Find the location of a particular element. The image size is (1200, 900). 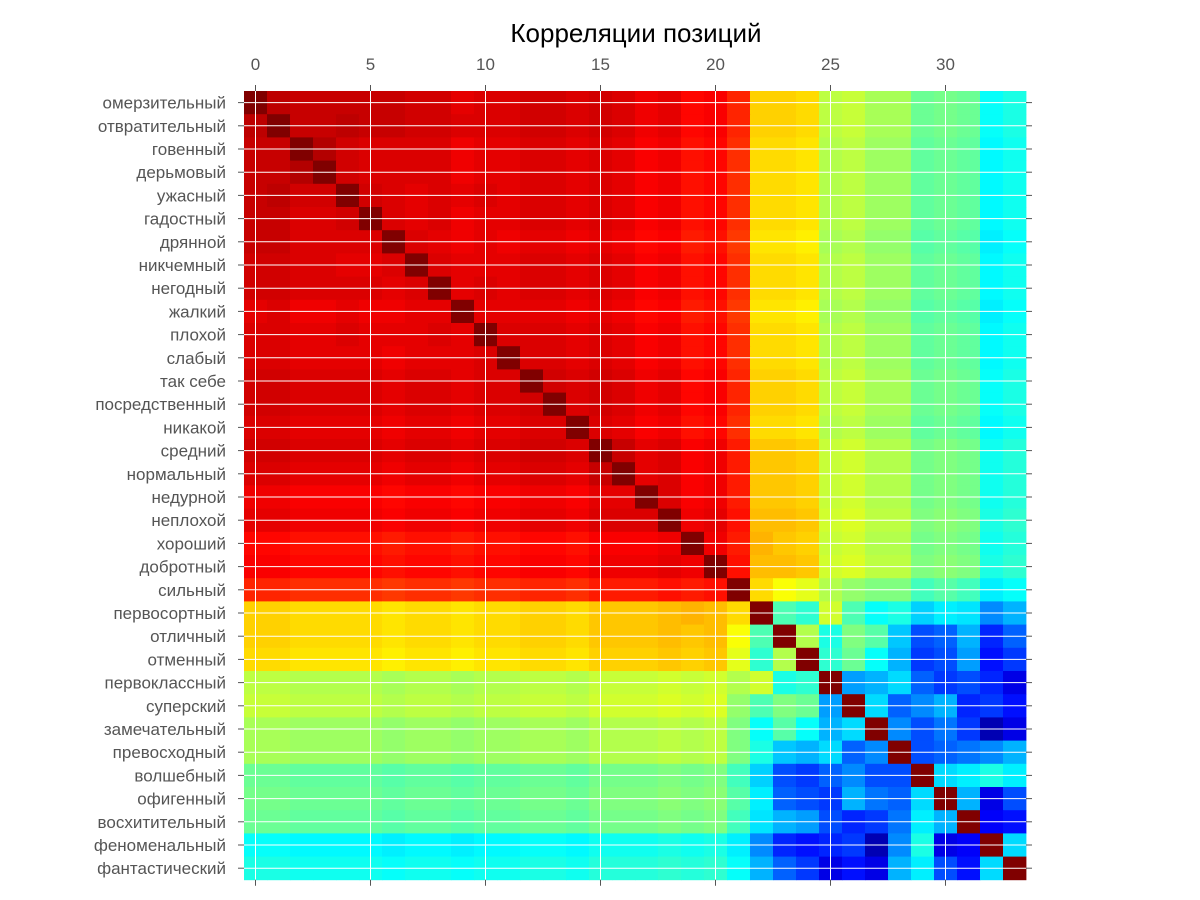

row-label: феноменальный is located at coordinates (160, 845).